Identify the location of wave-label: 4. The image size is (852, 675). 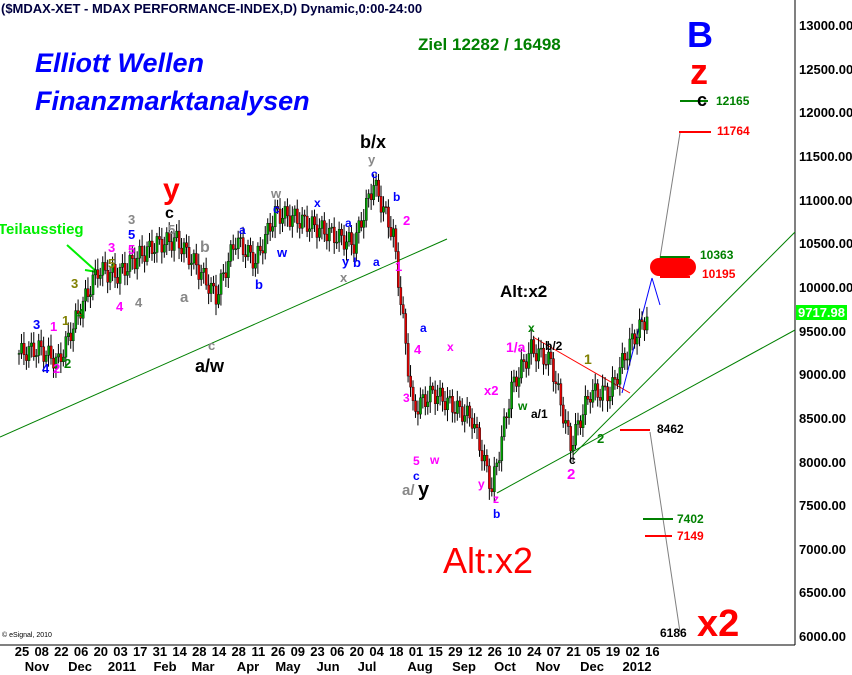
(120, 306).